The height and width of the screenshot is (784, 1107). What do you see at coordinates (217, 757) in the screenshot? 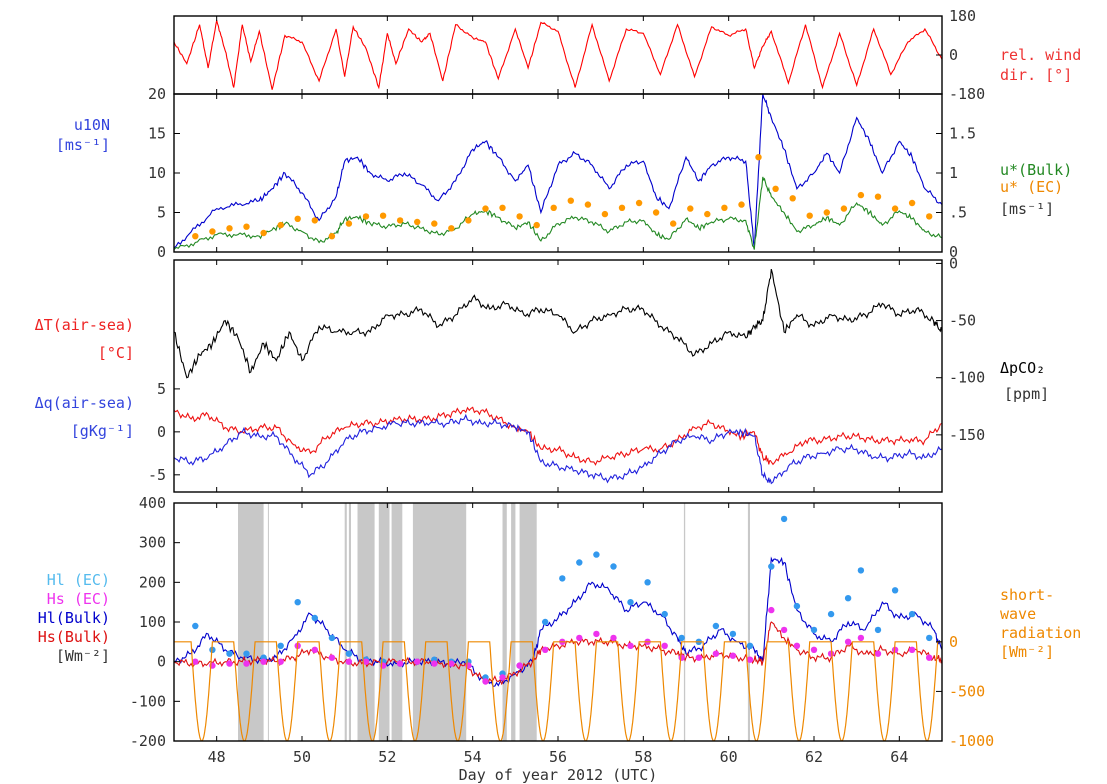
I see `x-tick-label: 48` at bounding box center [217, 757].